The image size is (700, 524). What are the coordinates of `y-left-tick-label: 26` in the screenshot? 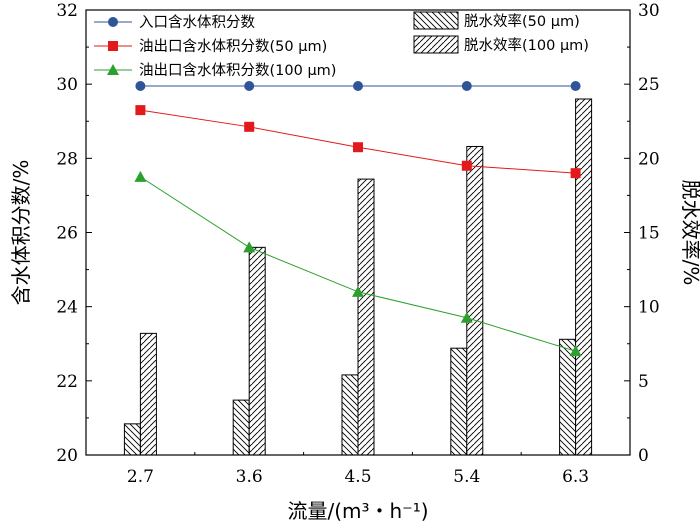 It's located at (67, 234).